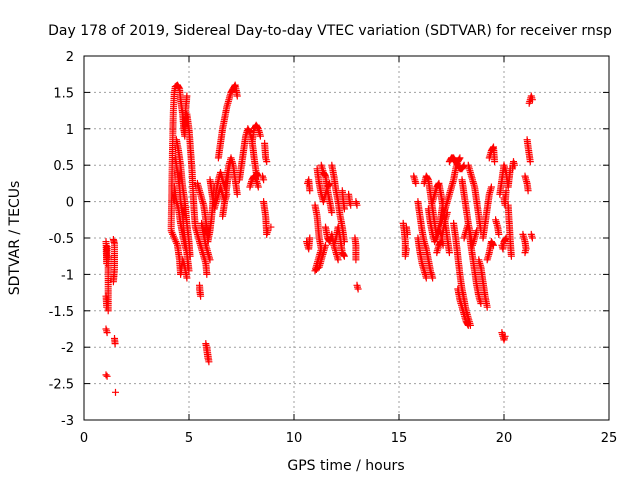 The width and height of the screenshot is (640, 480). Describe the element at coordinates (61, 312) in the screenshot. I see `y-tick-label: -1.5` at that location.